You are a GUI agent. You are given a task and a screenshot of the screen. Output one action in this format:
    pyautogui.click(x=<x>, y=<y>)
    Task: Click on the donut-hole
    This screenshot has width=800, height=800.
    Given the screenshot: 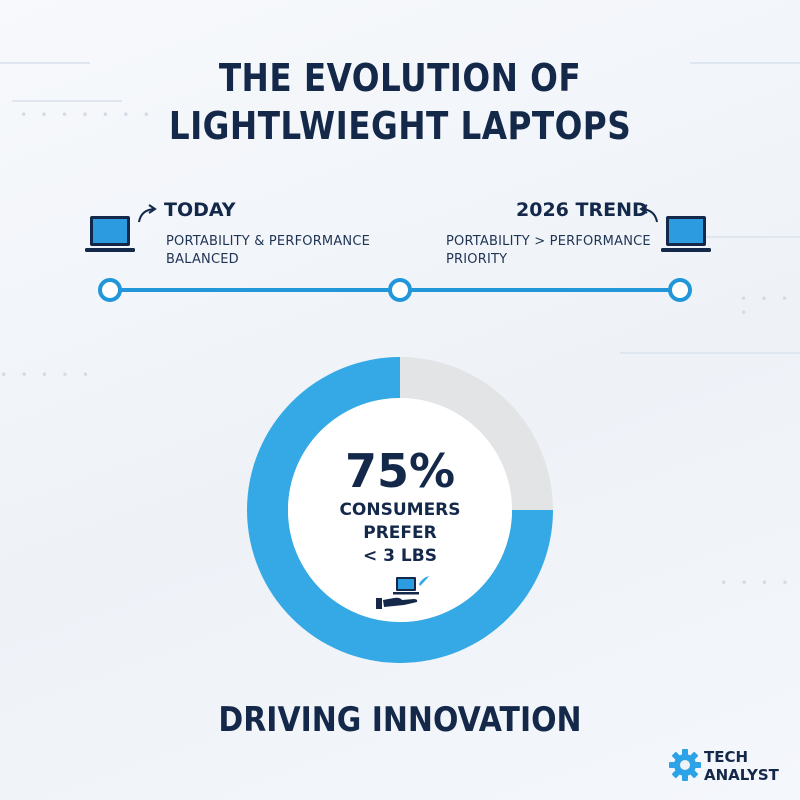 What is the action you would take?
    pyautogui.click(x=400, y=510)
    